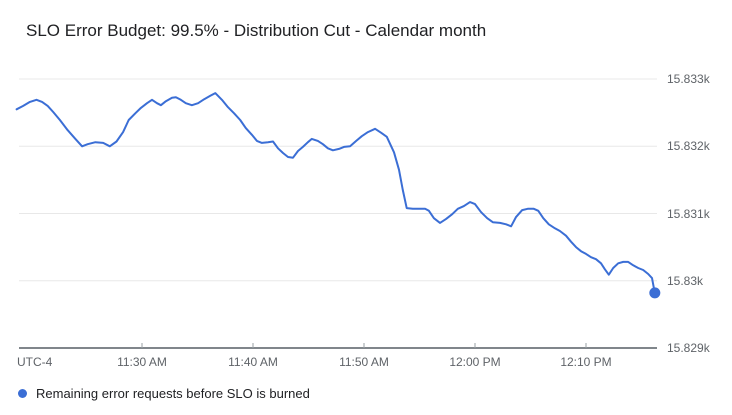 The image size is (732, 415). Describe the element at coordinates (685, 280) in the screenshot. I see `y-axis-tick-label: 15.83k` at that location.